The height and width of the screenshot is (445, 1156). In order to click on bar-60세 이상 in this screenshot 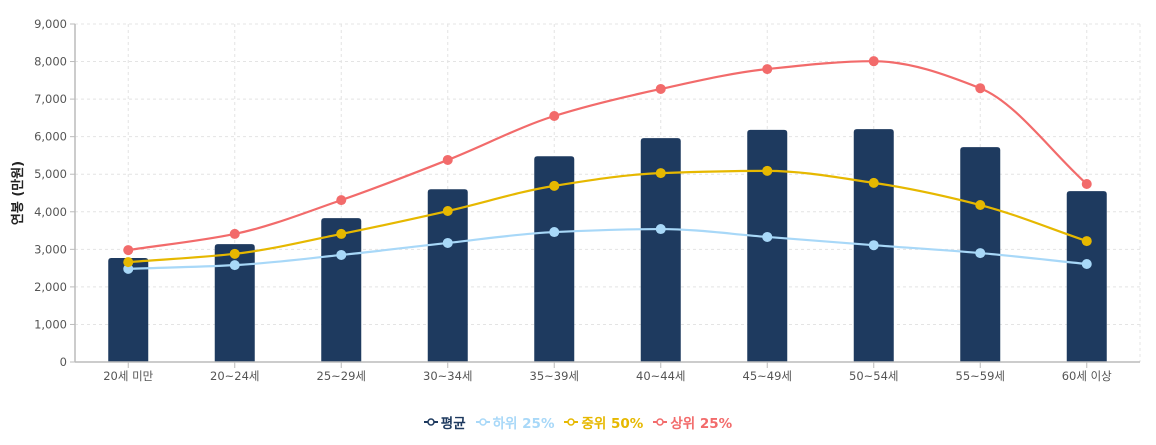, I will do `click(1086, 276)`.